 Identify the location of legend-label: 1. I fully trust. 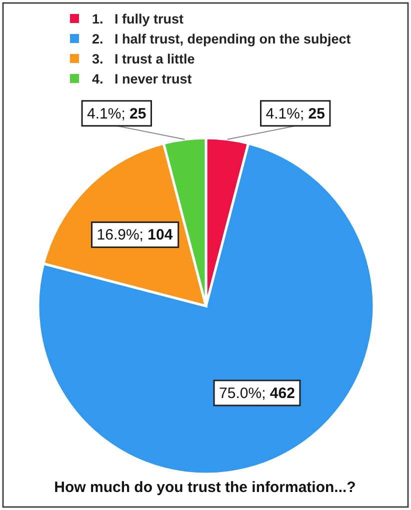
(138, 19).